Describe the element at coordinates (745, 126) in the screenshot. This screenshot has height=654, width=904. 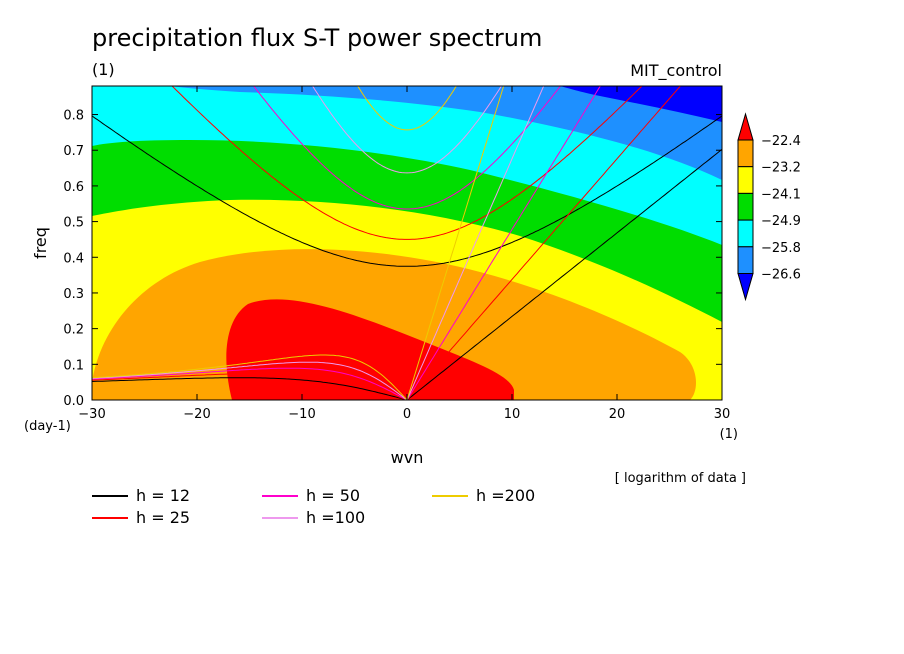
I see `colorbar-upper-arrow` at that location.